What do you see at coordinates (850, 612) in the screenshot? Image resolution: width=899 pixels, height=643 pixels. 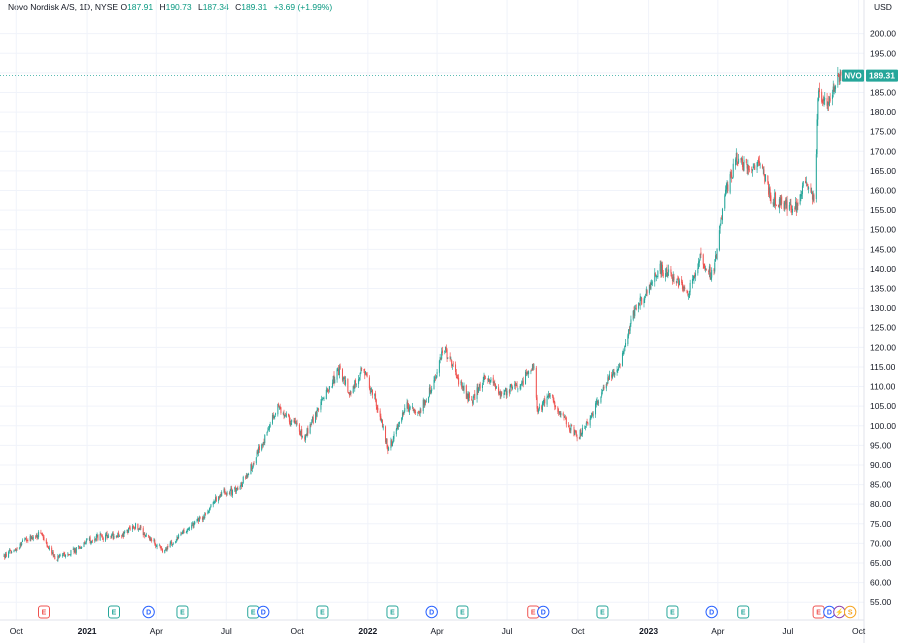 I see `event-split-icon: S` at bounding box center [850, 612].